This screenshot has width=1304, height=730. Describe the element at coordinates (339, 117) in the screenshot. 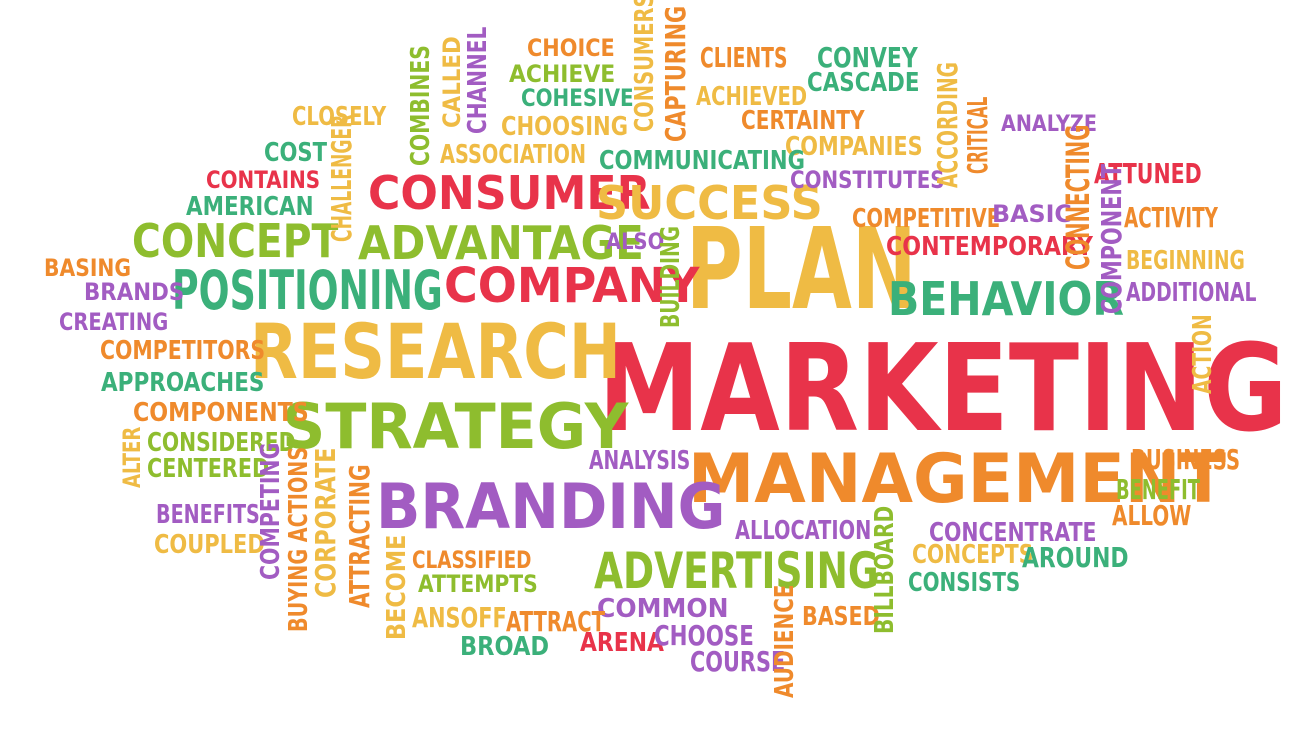

I see `word-closely: CLOSELY` at that location.